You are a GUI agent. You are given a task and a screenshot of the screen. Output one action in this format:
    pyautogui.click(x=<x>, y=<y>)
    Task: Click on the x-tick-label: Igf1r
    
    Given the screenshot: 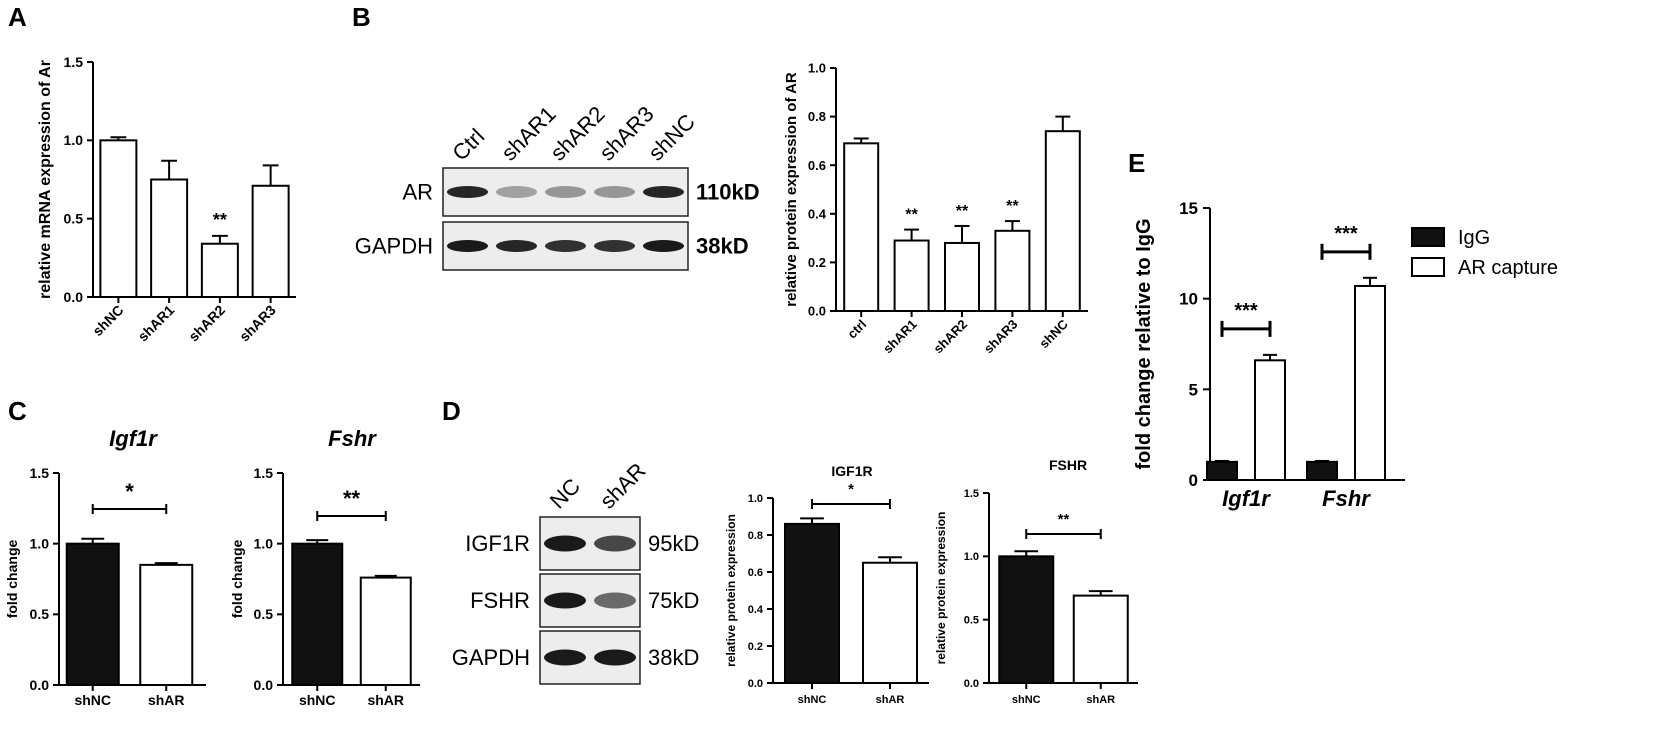 What is the action you would take?
    pyautogui.click(x=1246, y=498)
    